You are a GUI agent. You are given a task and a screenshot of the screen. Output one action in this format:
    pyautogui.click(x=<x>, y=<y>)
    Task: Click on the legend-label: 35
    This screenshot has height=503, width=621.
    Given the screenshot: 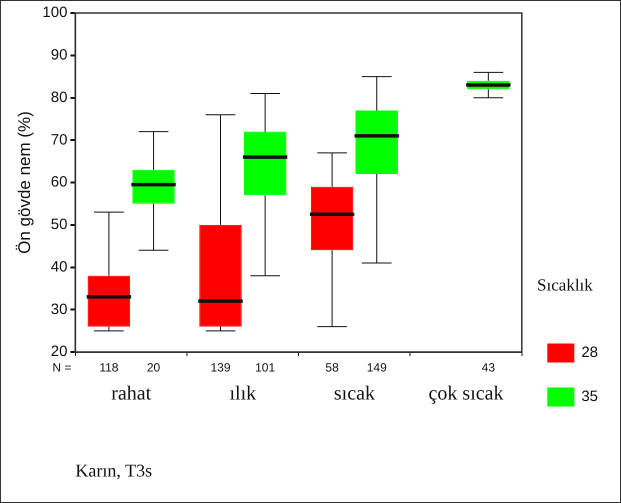 What is the action you would take?
    pyautogui.click(x=589, y=397)
    